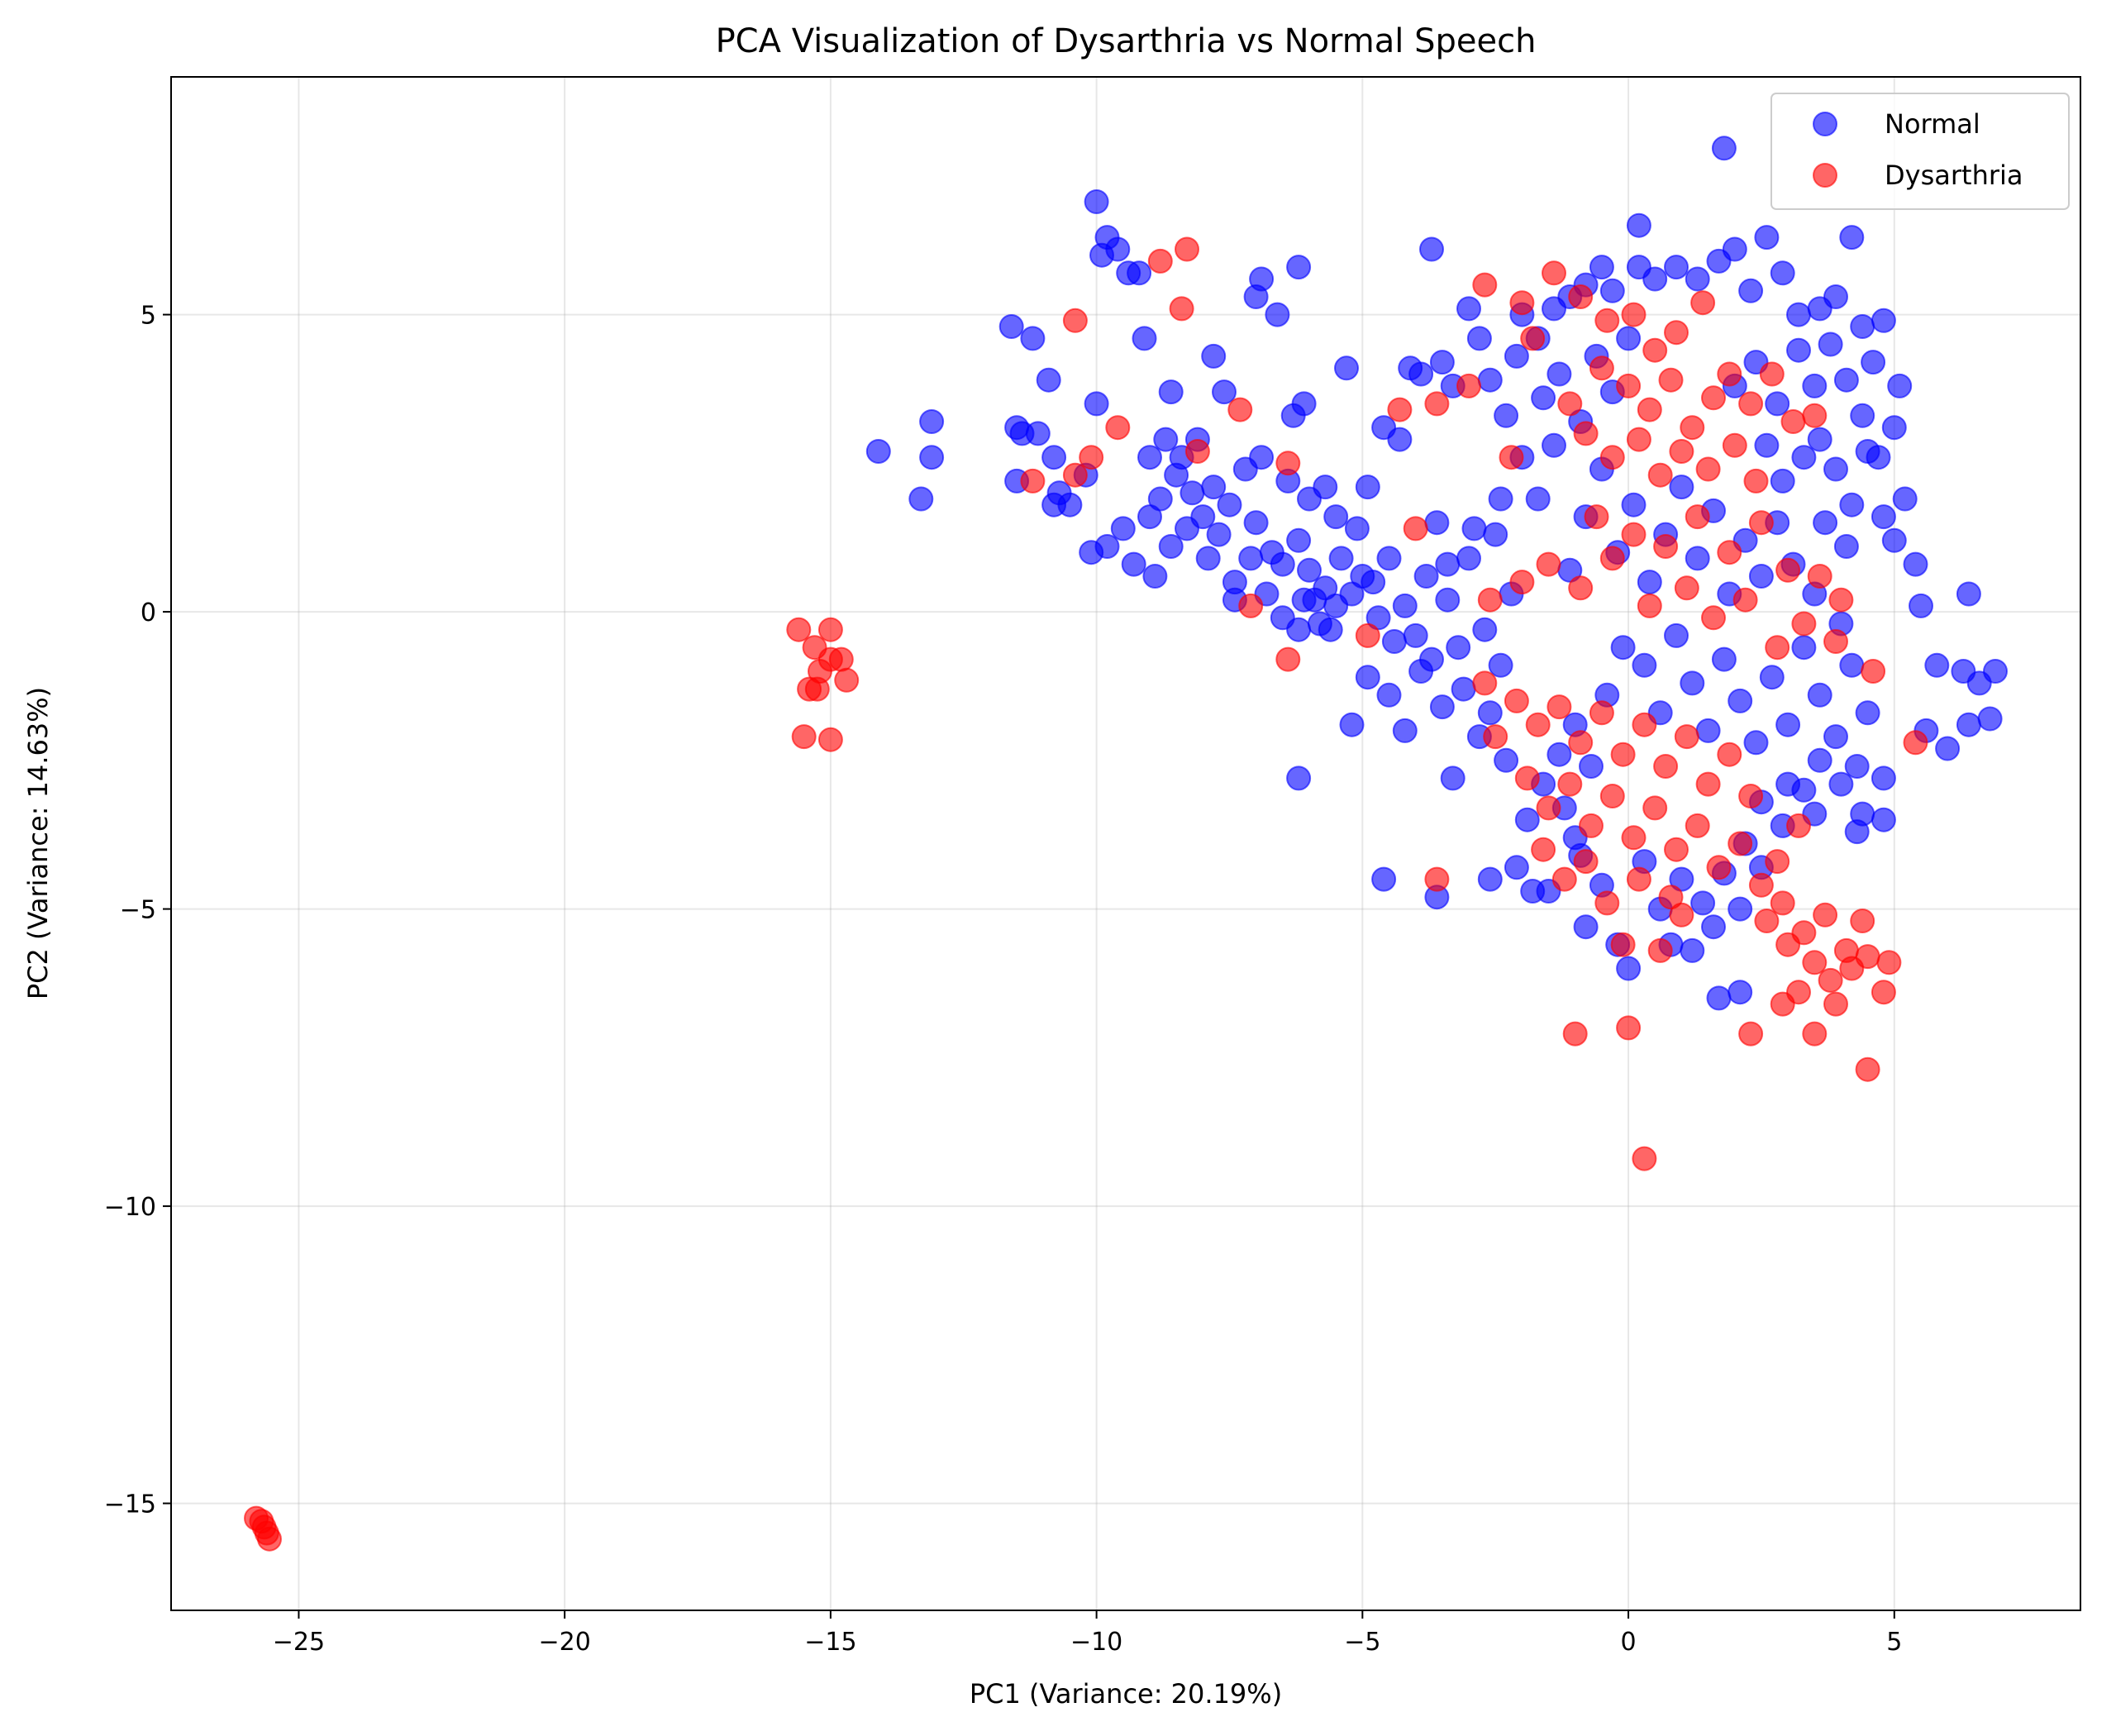 This screenshot has height=1736, width=2116. Describe the element at coordinates (148, 613) in the screenshot. I see `y-tick-label: 0` at that location.